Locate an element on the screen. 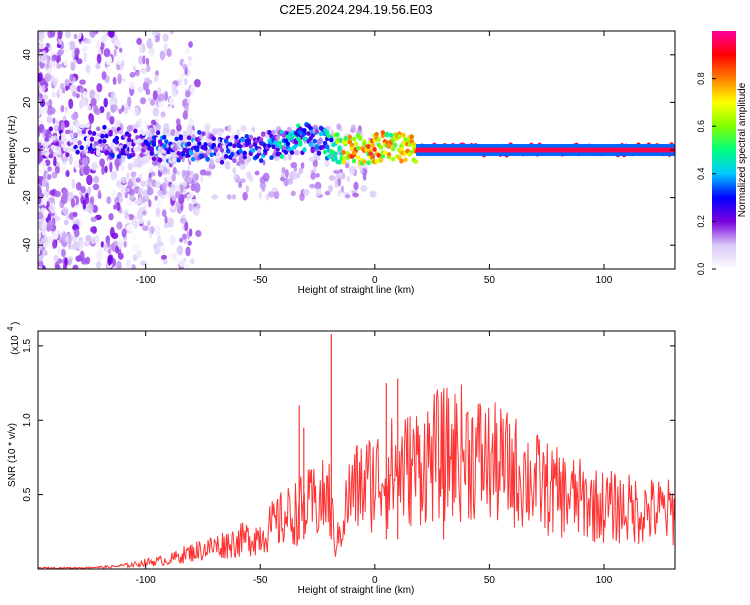 The width and height of the screenshot is (750, 605). spectrogram-x-label: Height of straight line (km) is located at coordinates (356, 290).